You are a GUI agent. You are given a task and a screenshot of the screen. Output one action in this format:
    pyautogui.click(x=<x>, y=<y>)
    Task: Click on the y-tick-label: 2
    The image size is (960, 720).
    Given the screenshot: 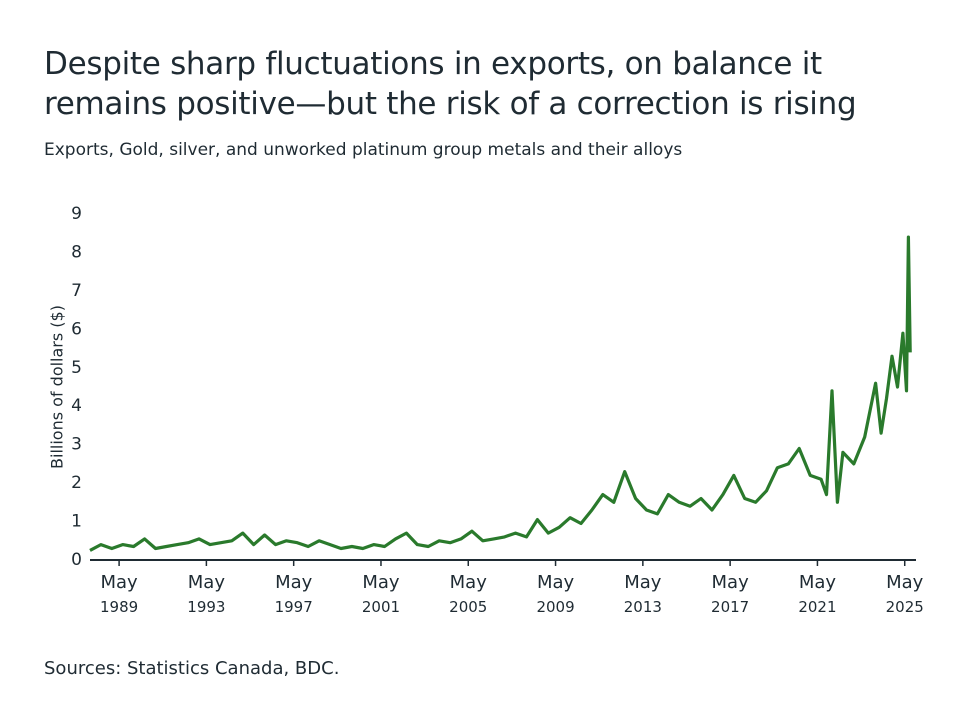 What is the action you would take?
    pyautogui.click(x=76, y=483)
    